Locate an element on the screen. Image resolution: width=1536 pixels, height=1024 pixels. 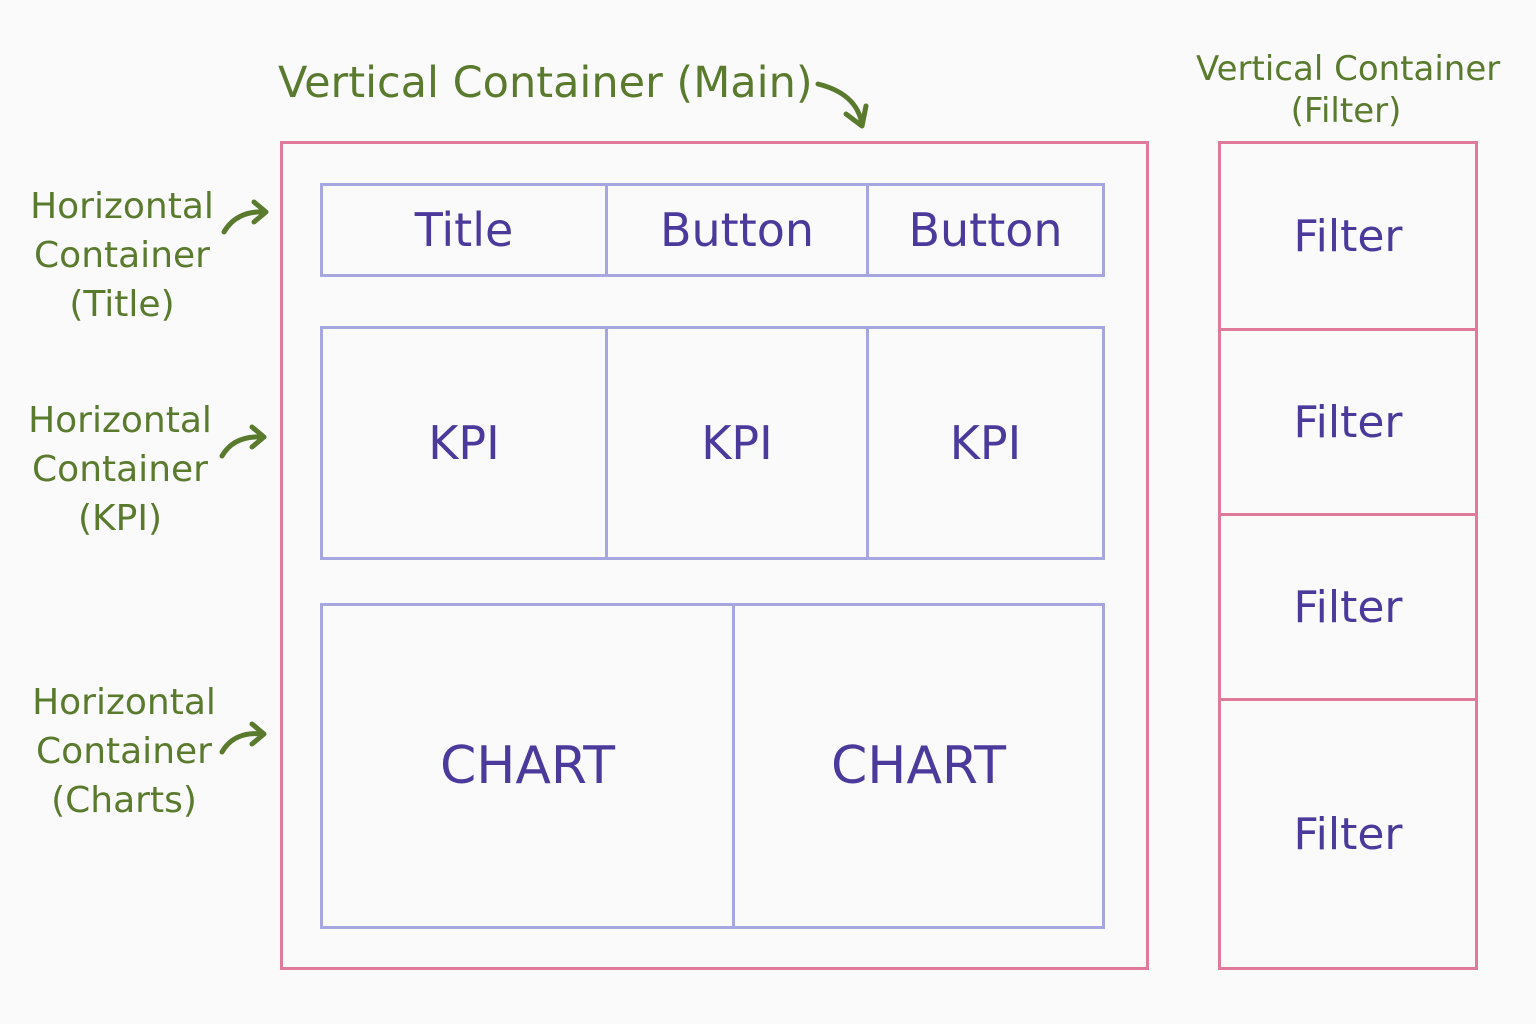
chart-row-label: Horizontal Container (Charts) is located at coordinates (124, 751).